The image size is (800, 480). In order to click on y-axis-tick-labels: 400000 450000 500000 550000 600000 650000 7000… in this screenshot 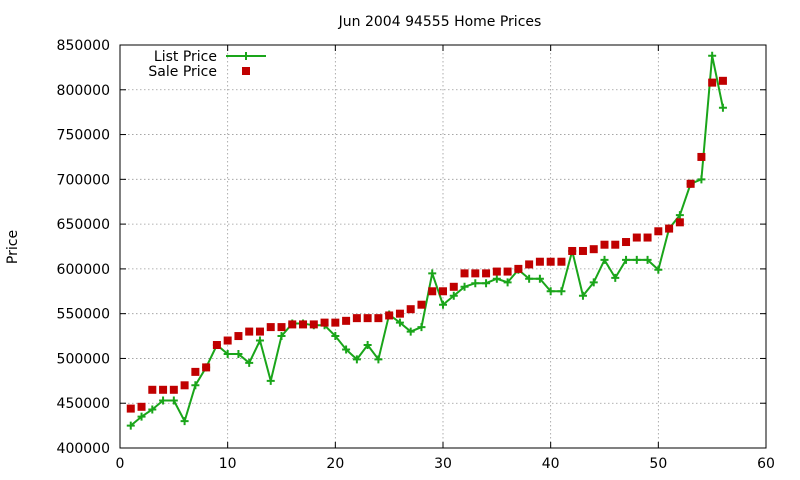, I will do `click(83, 247)`.